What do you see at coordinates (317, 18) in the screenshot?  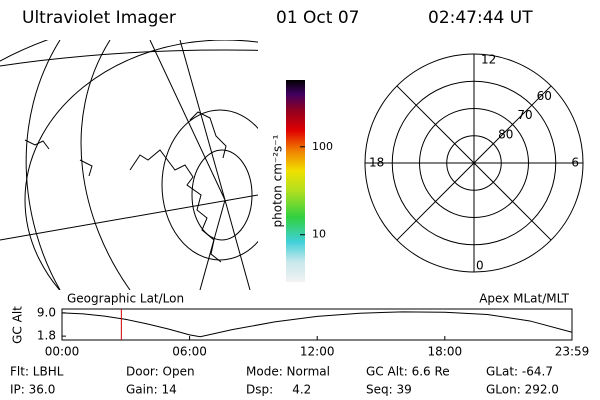 I see `date: 01 Oct 07` at bounding box center [317, 18].